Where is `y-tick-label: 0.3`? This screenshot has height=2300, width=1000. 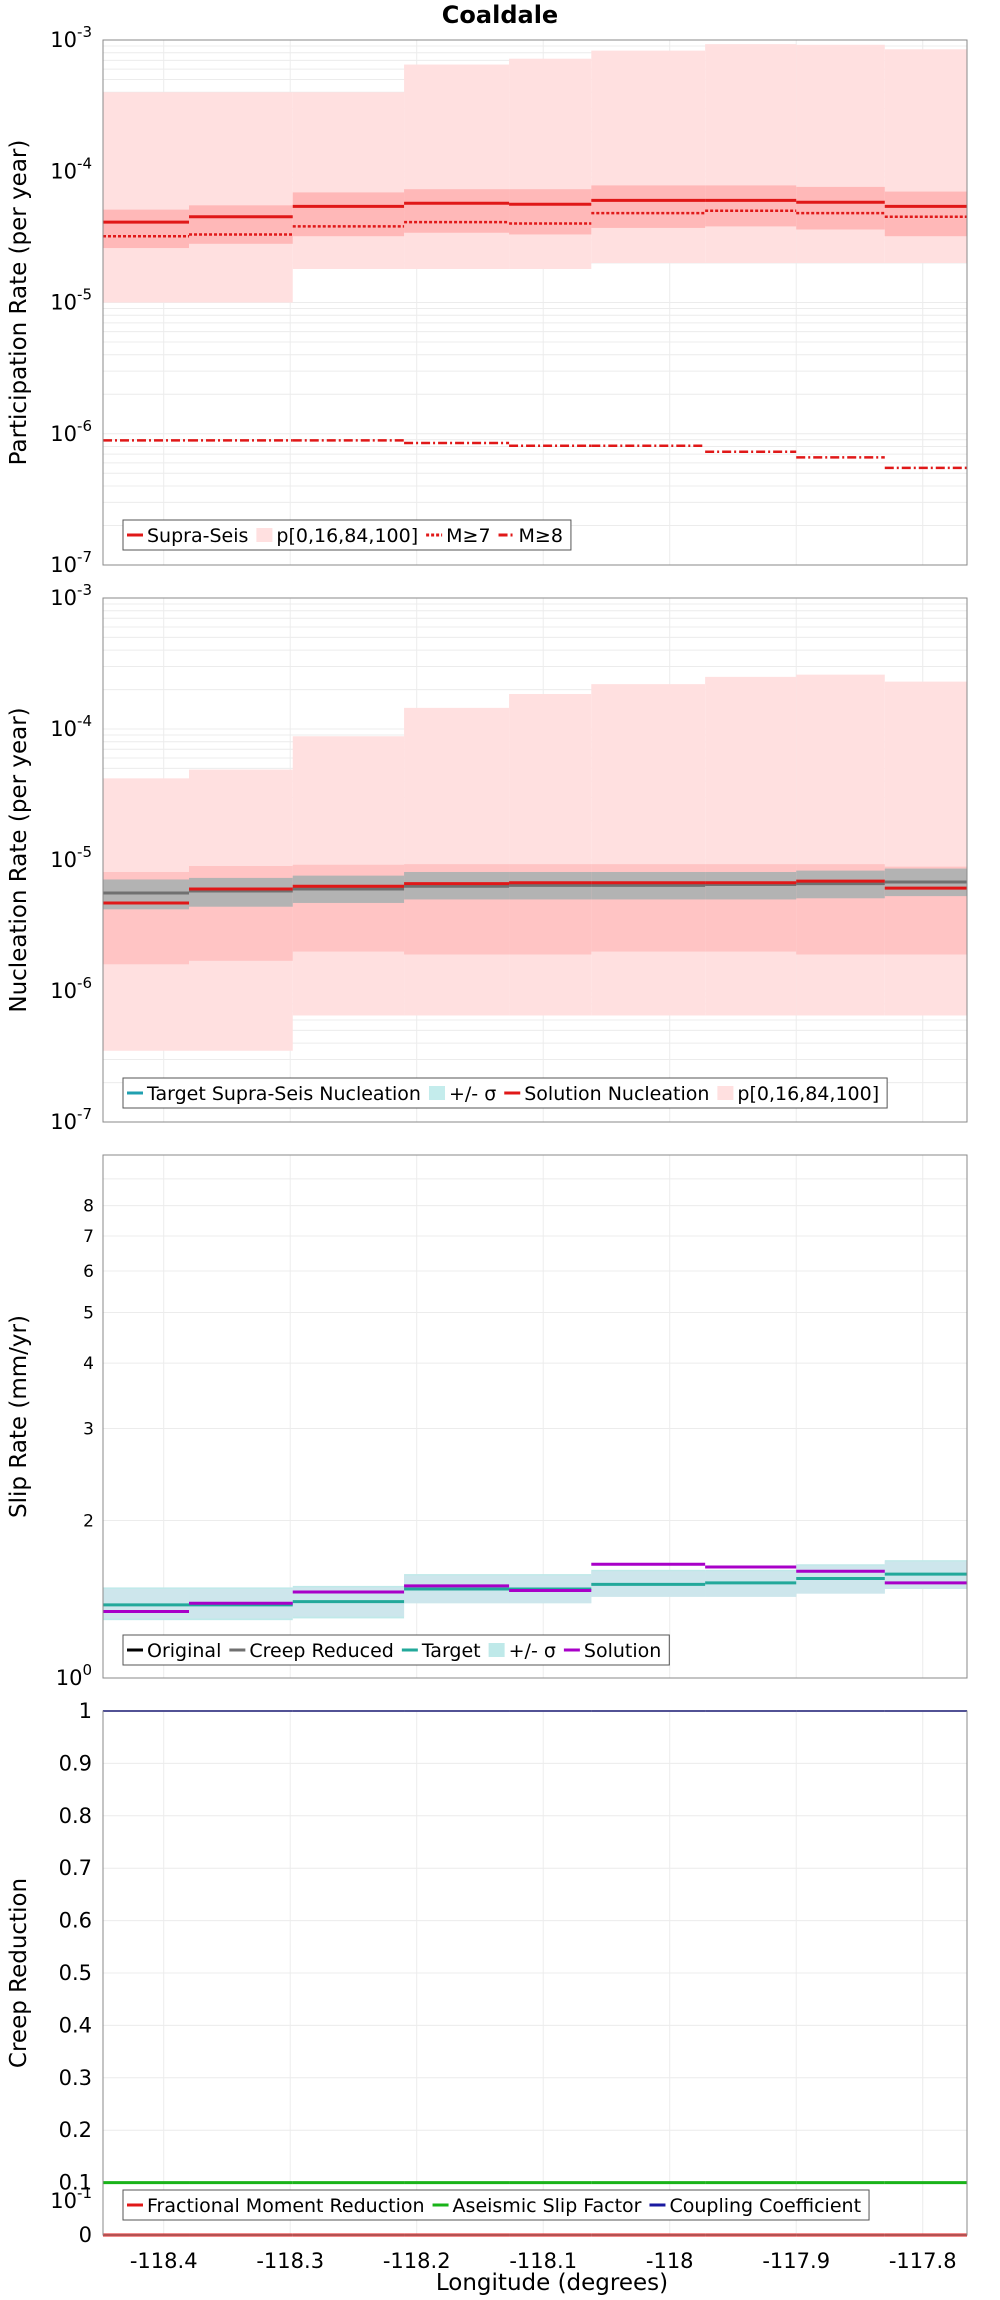
y-tick-label: 0.3 is located at coordinates (75, 2078).